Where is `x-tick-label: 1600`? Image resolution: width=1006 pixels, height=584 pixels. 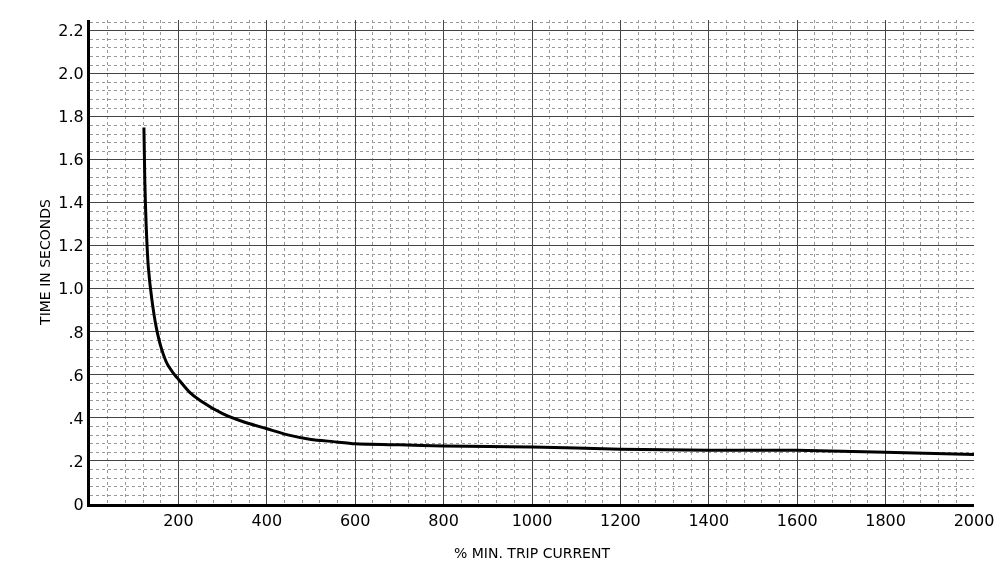
x-tick-label: 1600 is located at coordinates (797, 521).